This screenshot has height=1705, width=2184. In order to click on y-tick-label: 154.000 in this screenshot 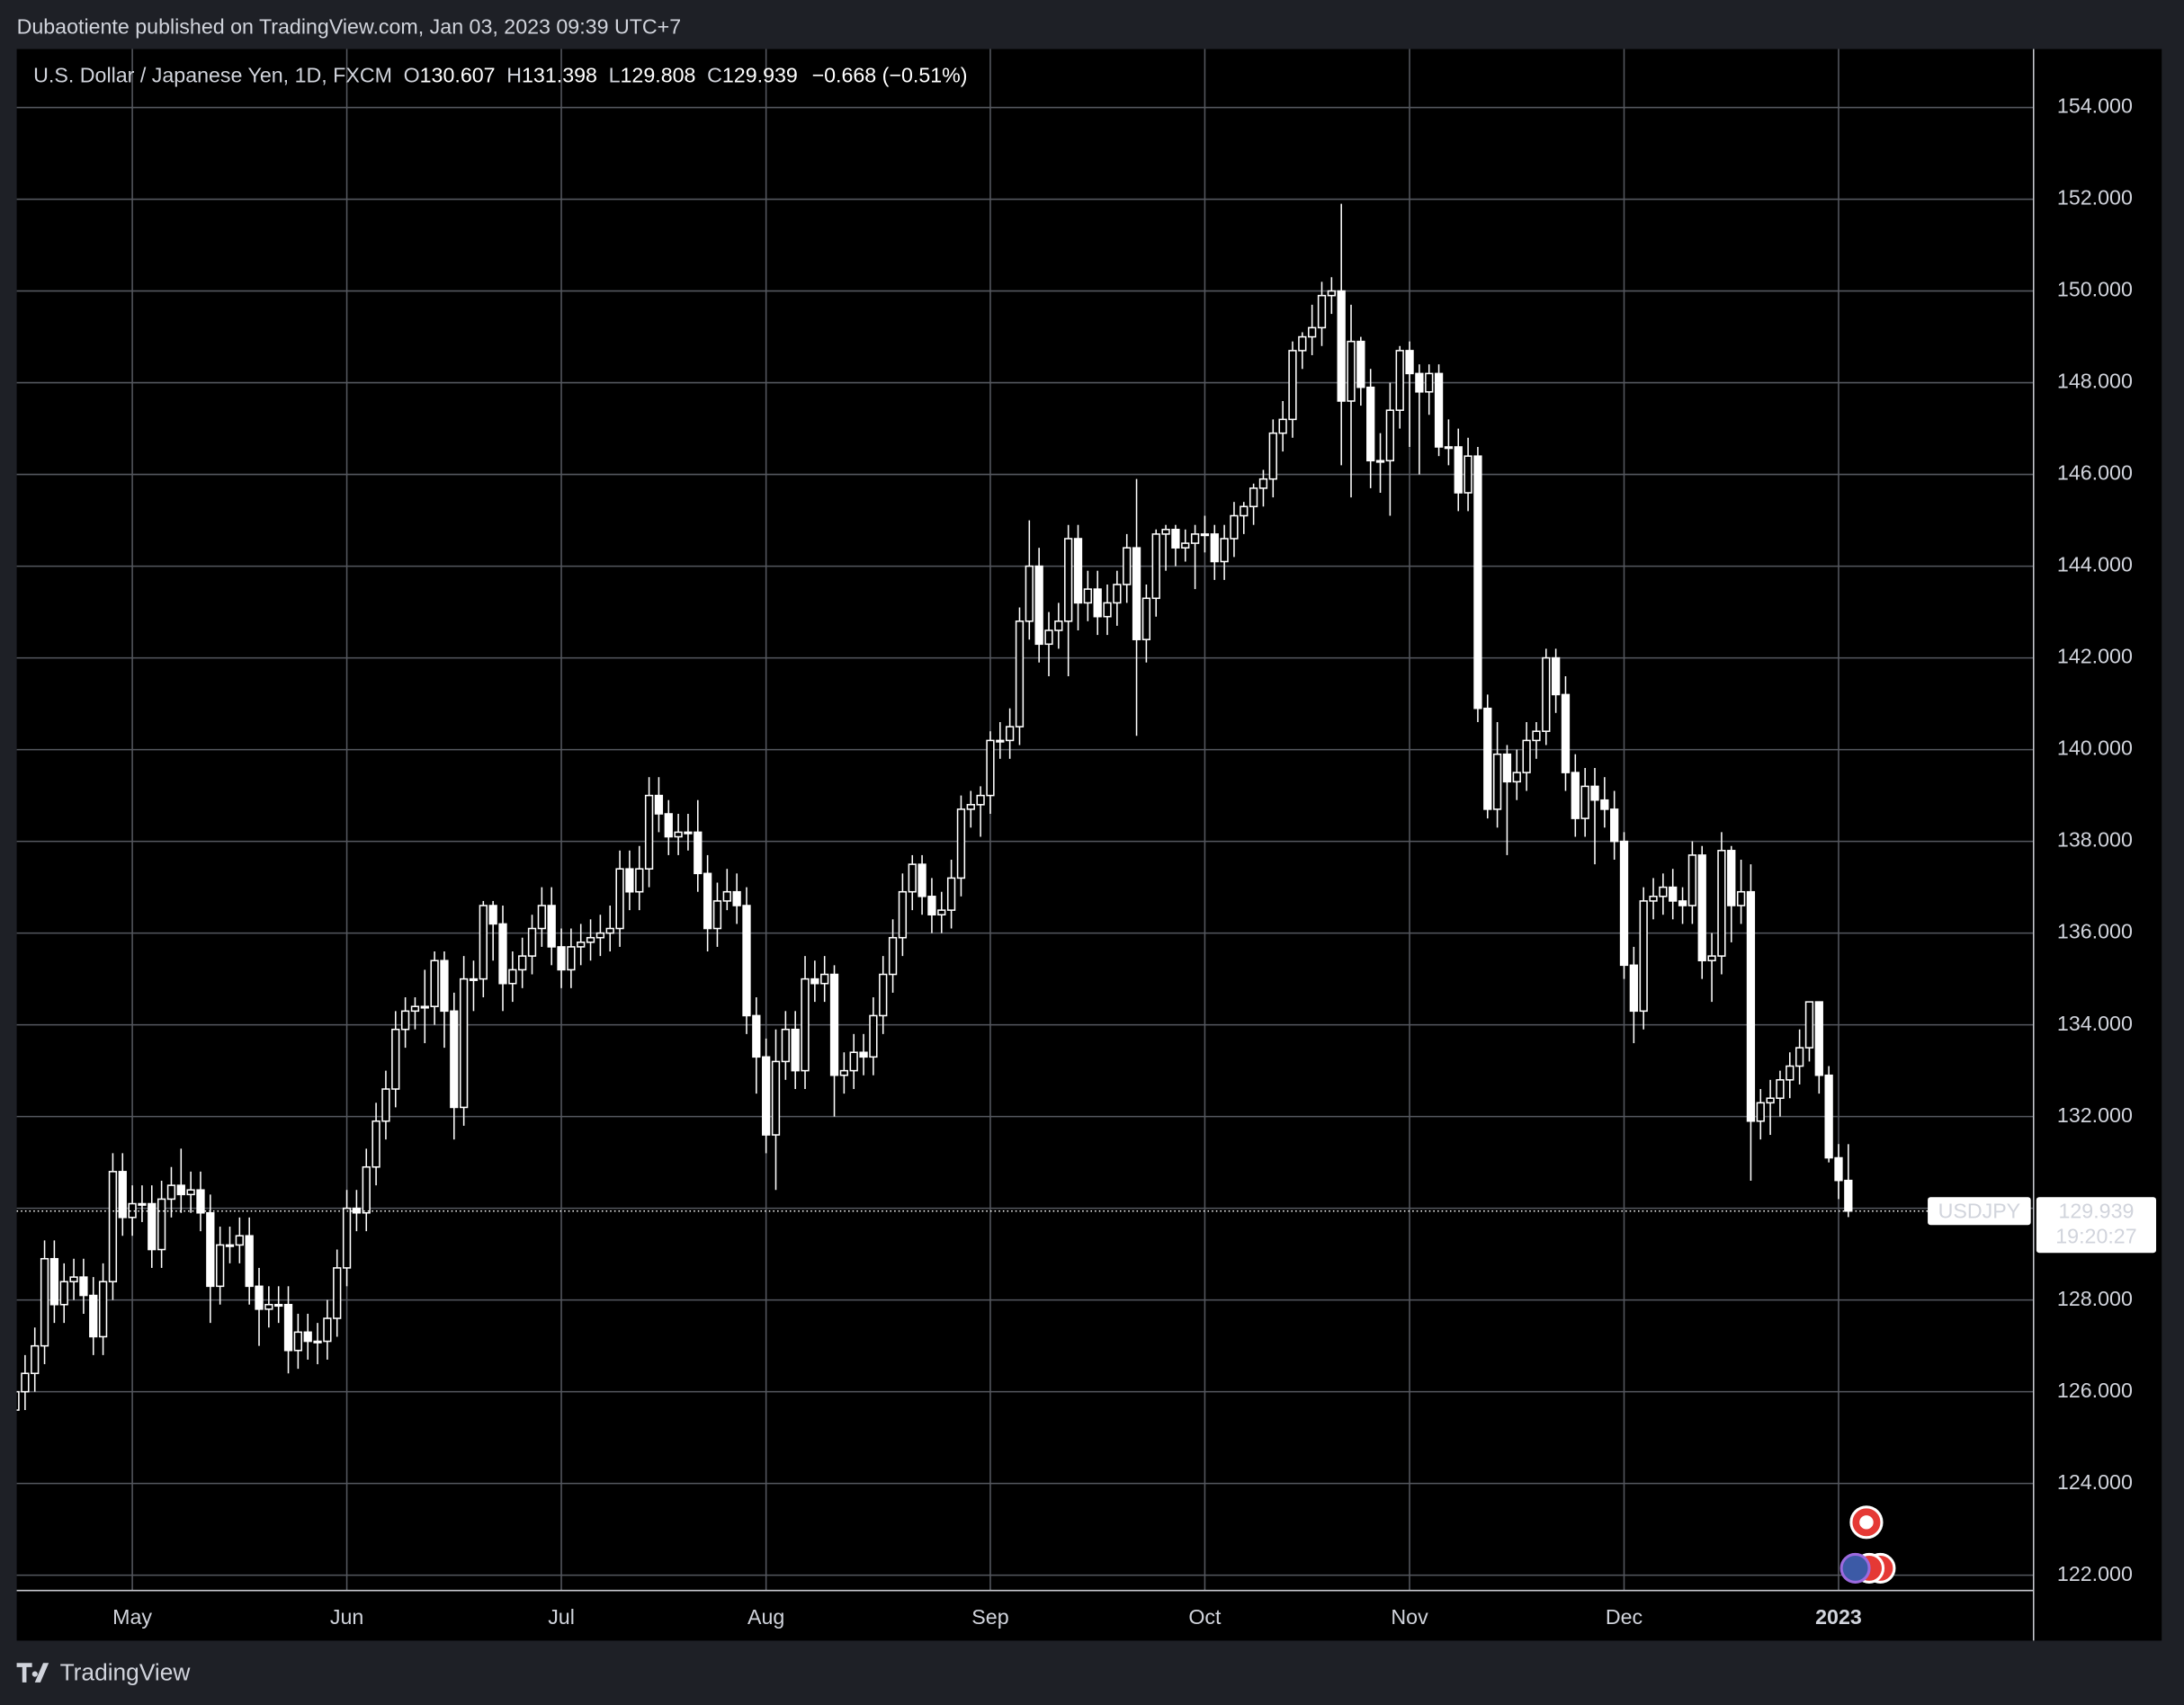, I will do `click(2095, 106)`.